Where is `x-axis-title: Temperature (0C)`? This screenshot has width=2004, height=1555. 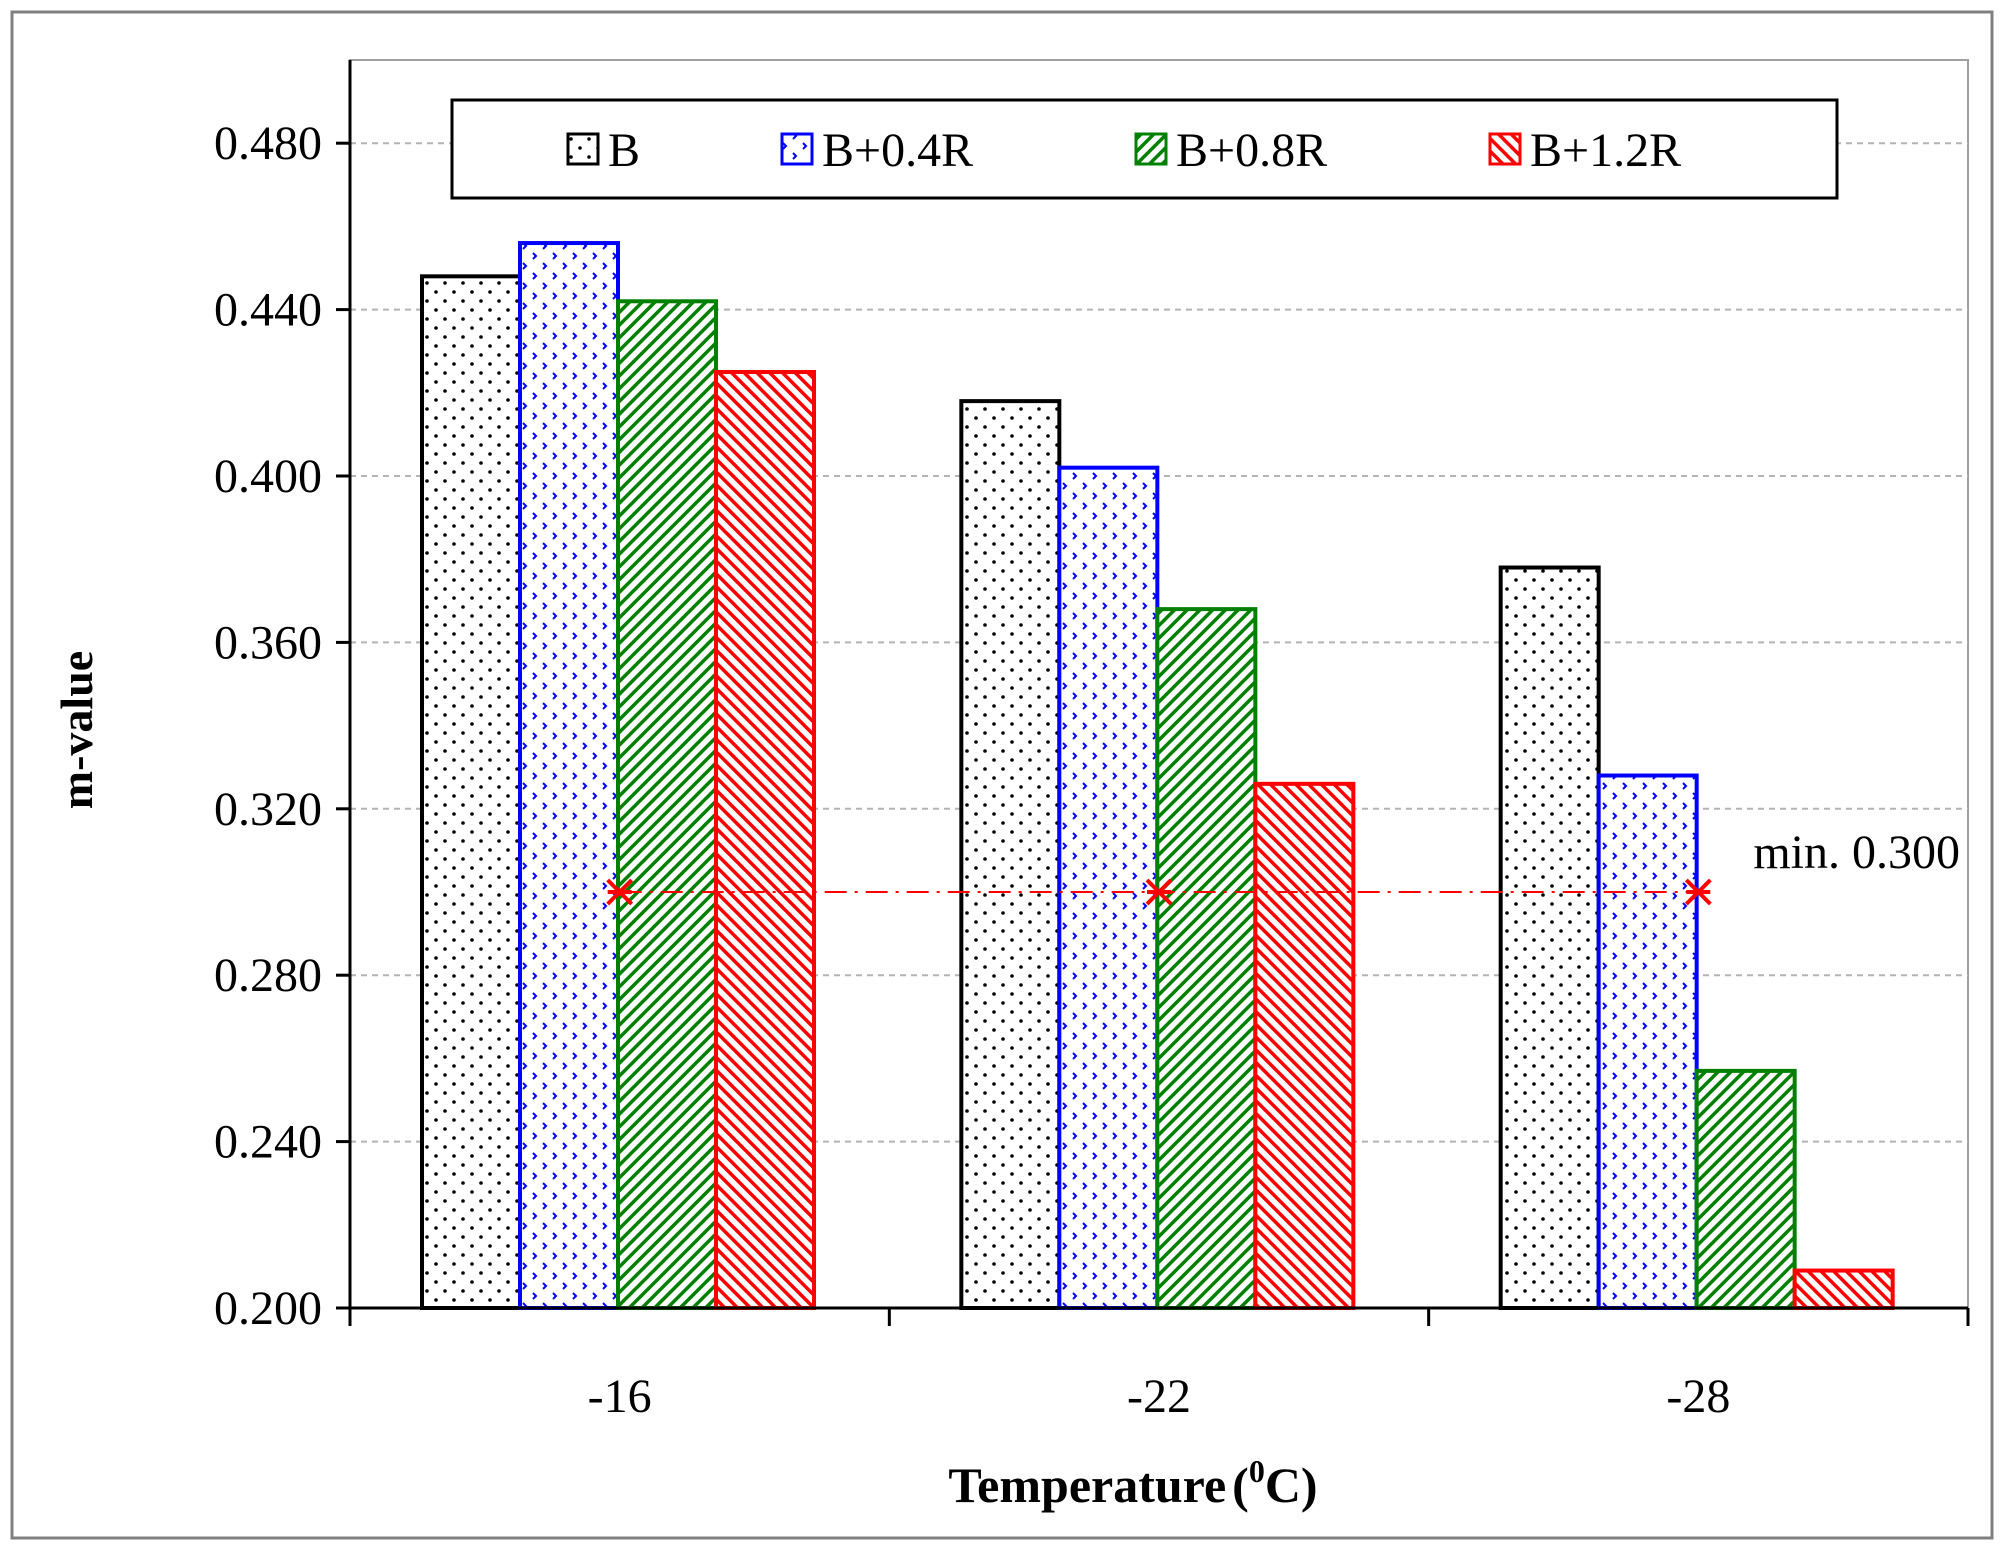 x-axis-title: Temperature (0C) is located at coordinates (1132, 1483).